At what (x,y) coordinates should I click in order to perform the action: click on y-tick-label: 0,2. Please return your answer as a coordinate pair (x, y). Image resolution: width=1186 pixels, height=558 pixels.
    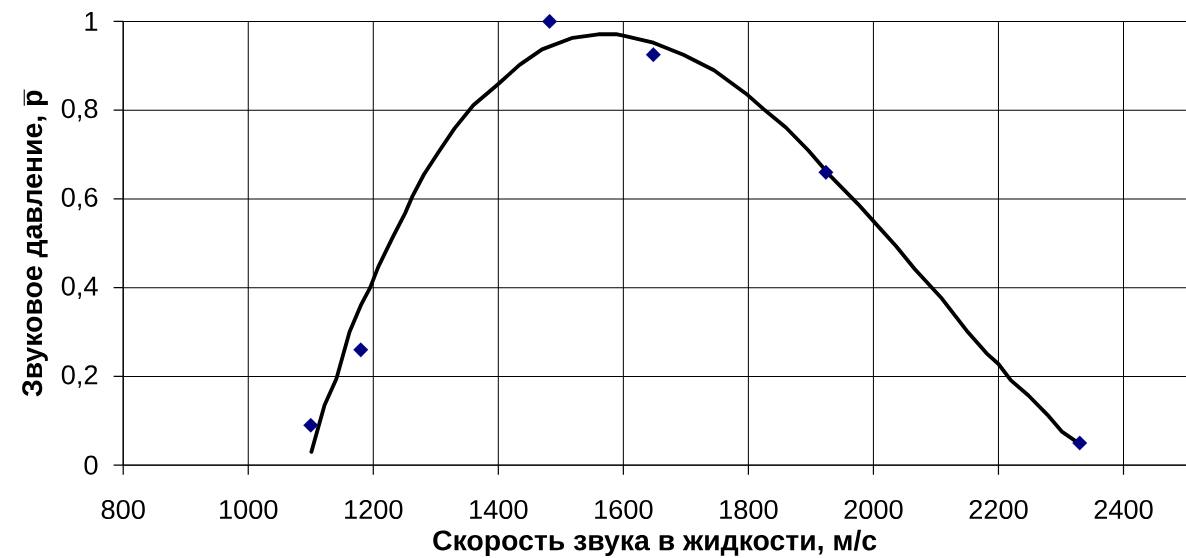
    Looking at the image, I should click on (79, 376).